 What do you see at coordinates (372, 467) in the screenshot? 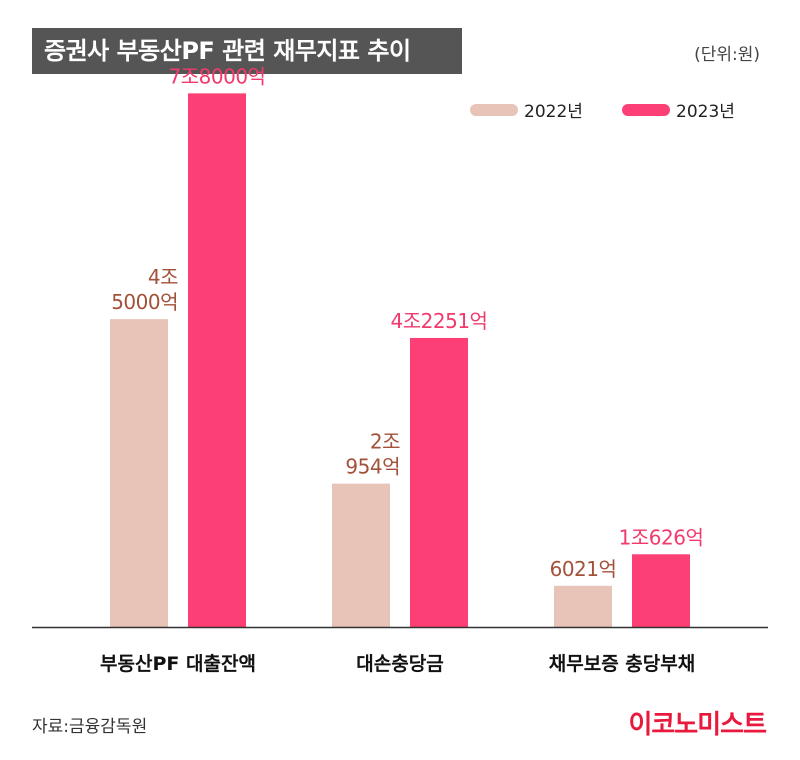
I see `data-label-0-1-1: 954억` at bounding box center [372, 467].